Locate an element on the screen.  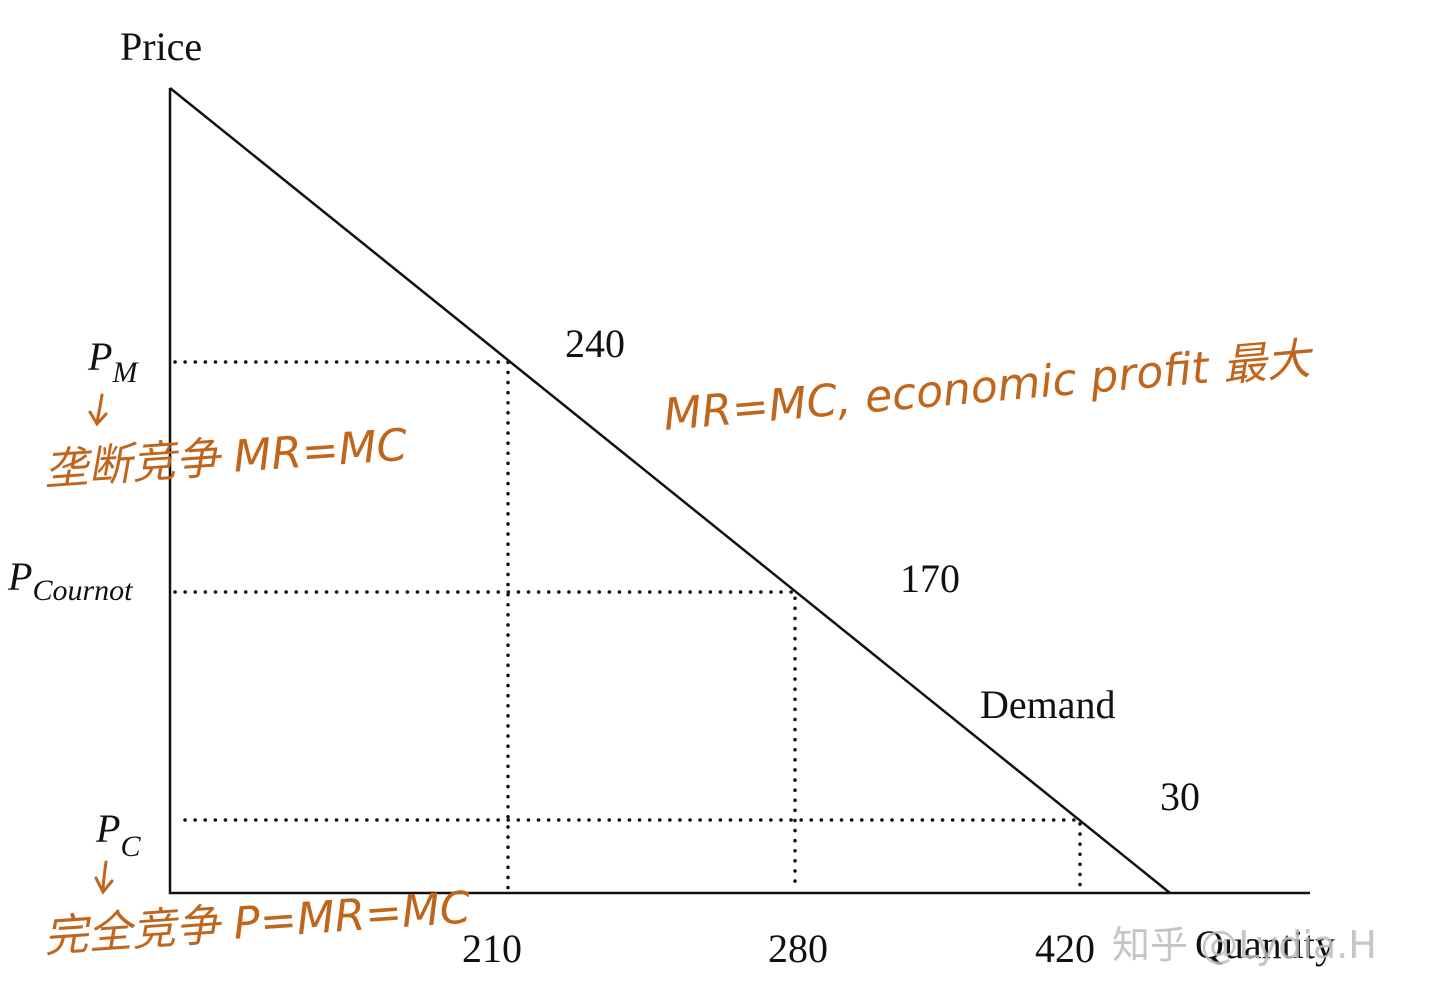
price-level: PC is located at coordinates (118, 834).